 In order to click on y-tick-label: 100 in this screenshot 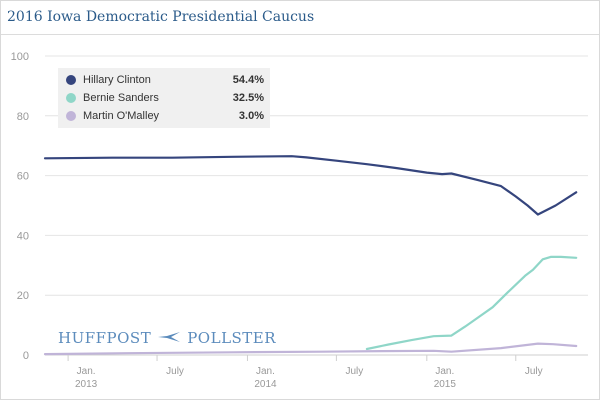, I will do `click(20, 57)`.